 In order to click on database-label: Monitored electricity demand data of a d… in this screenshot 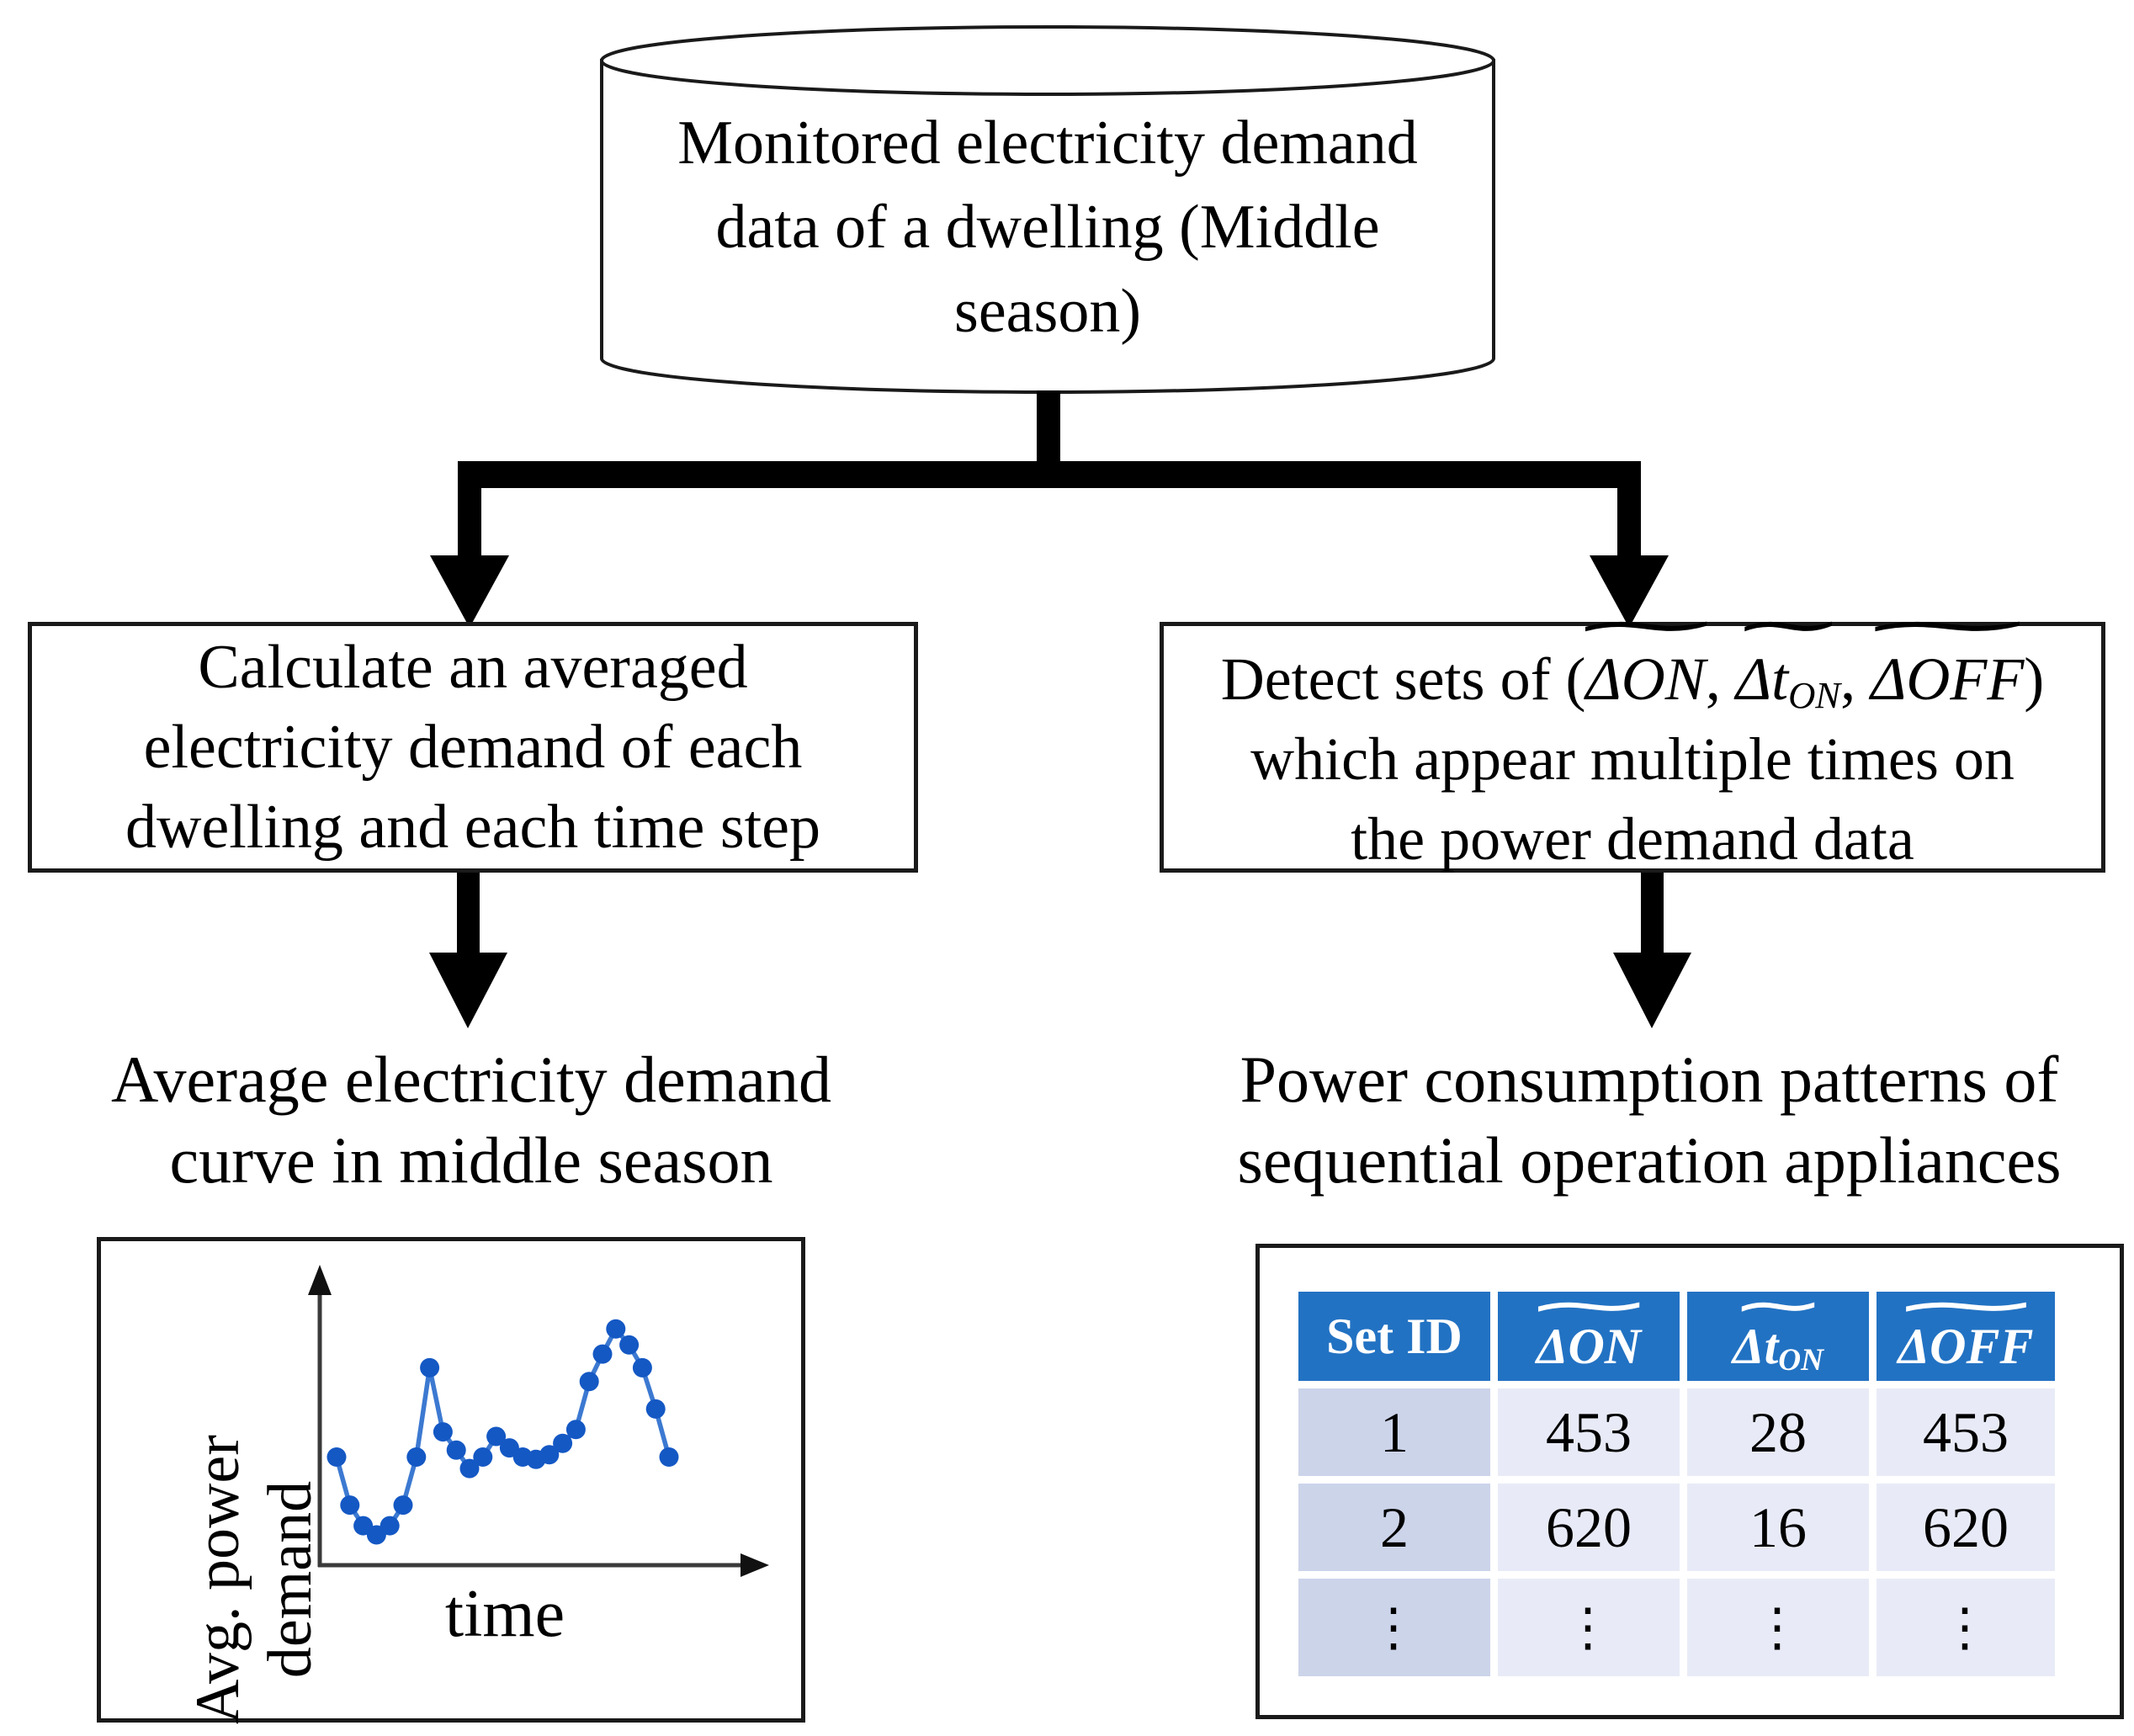, I will do `click(1048, 227)`.